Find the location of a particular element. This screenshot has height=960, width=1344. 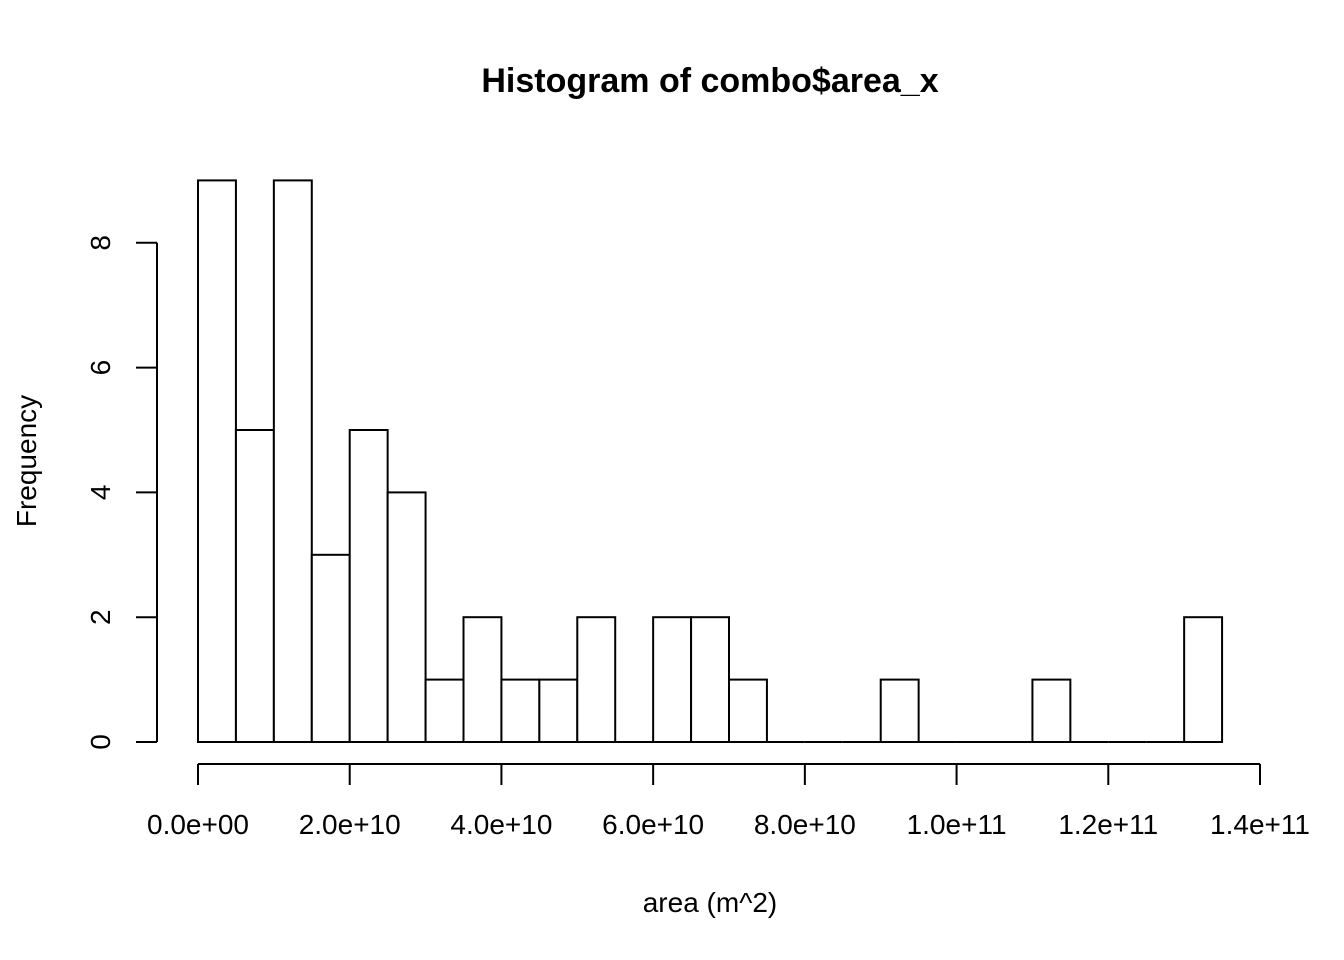

y-axis-label: Frequency is located at coordinates (26, 461).